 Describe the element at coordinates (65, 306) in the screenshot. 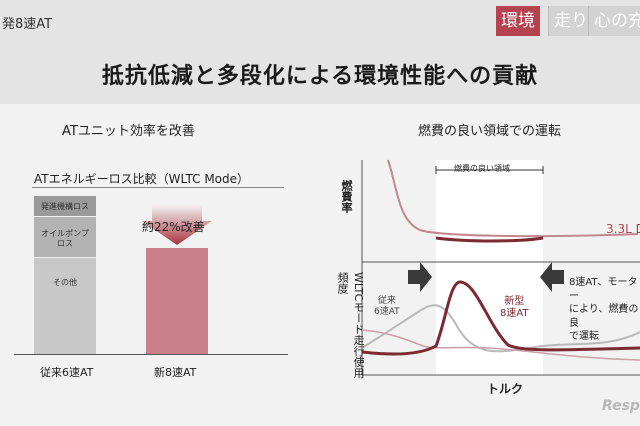

I see `old-bar-other-loss: その他` at that location.